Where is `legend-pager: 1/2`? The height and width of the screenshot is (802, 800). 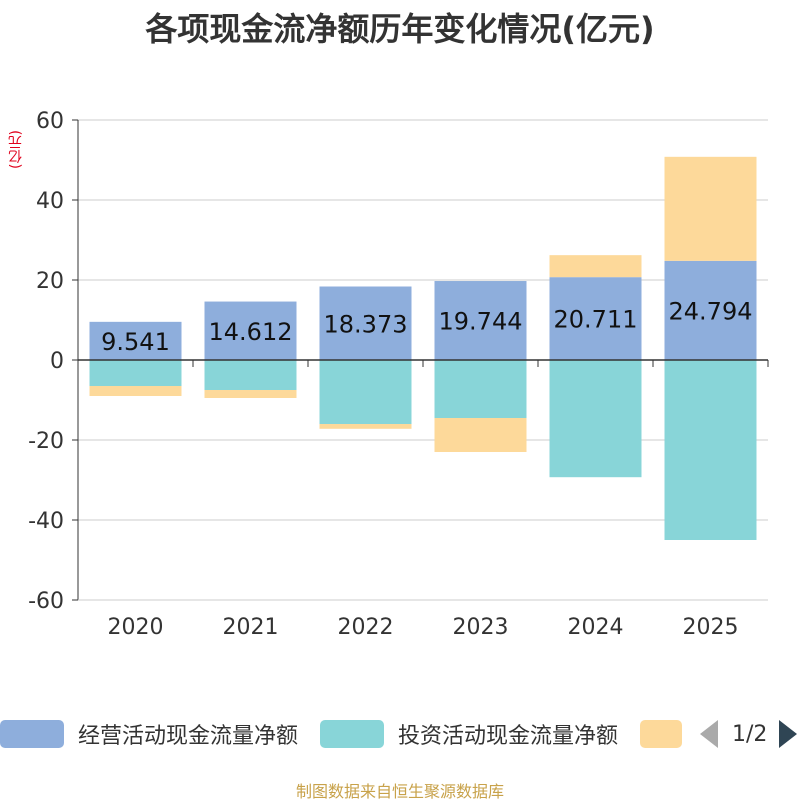
legend-pager: 1/2 is located at coordinates (749, 734).